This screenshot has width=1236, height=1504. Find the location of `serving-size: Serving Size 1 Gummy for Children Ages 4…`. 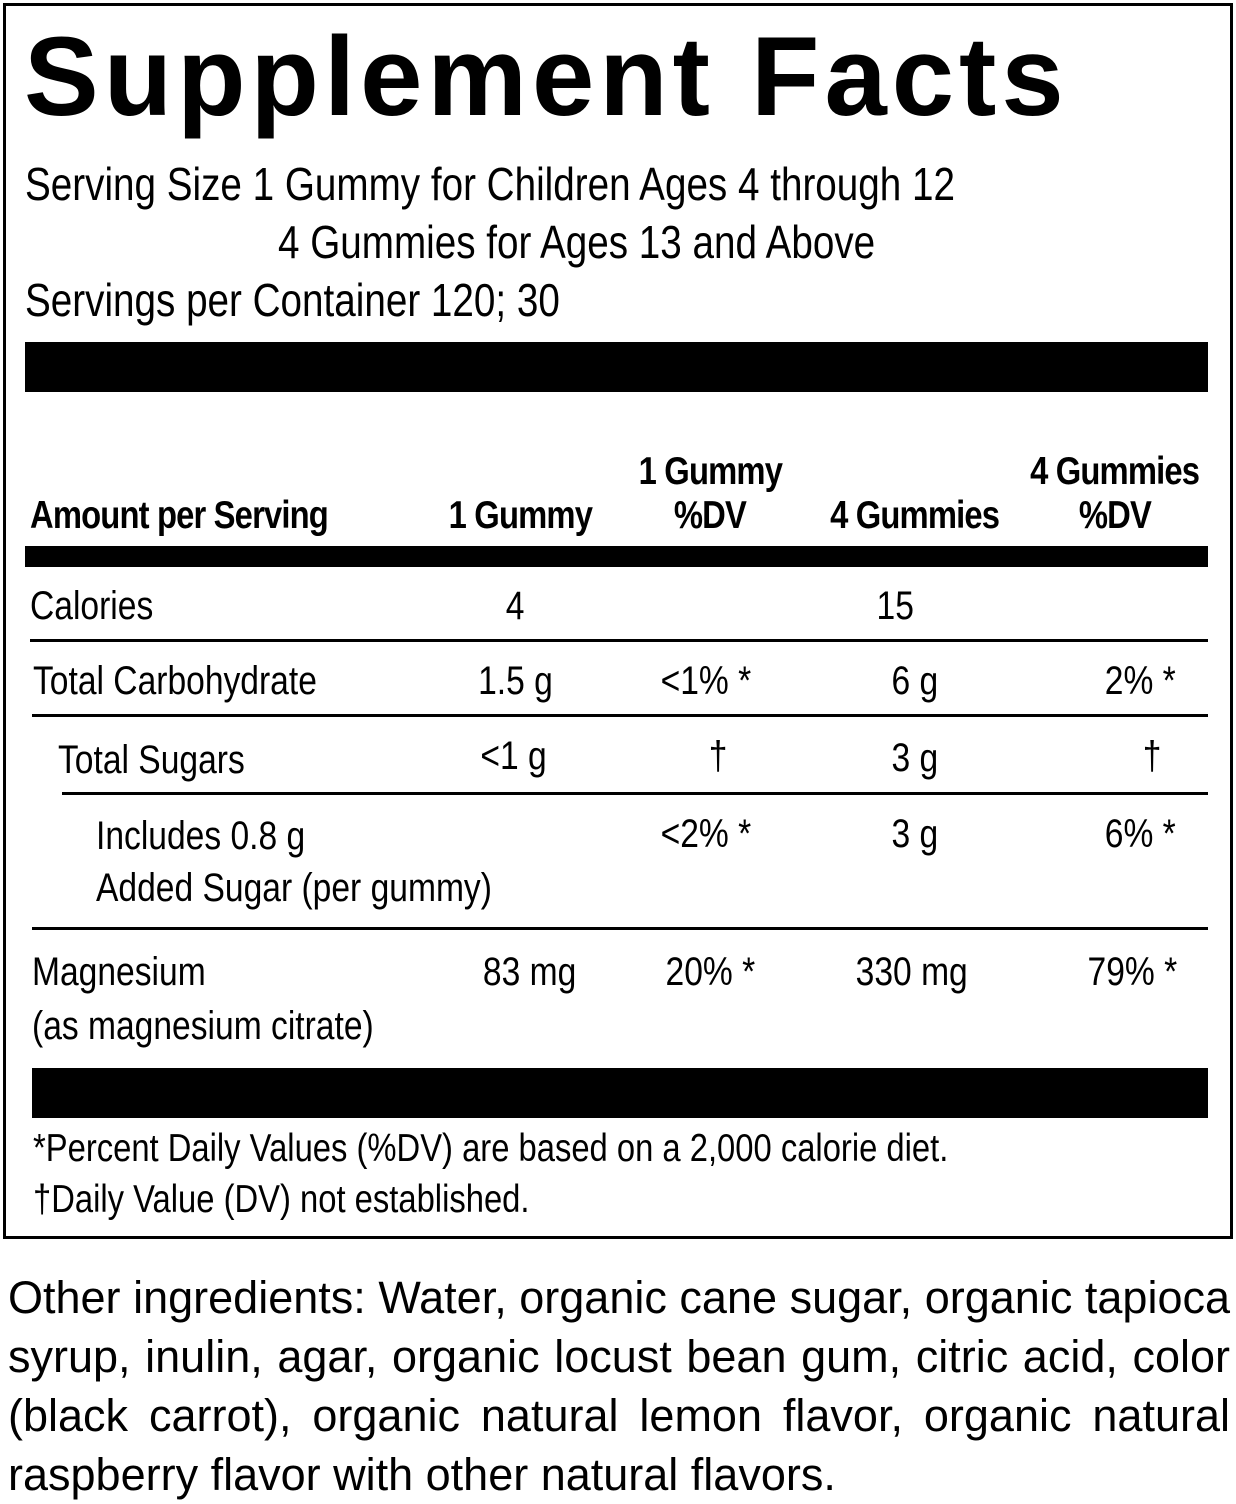

serving-size: Serving Size 1 Gummy for Children Ages 4… is located at coordinates (490, 184).